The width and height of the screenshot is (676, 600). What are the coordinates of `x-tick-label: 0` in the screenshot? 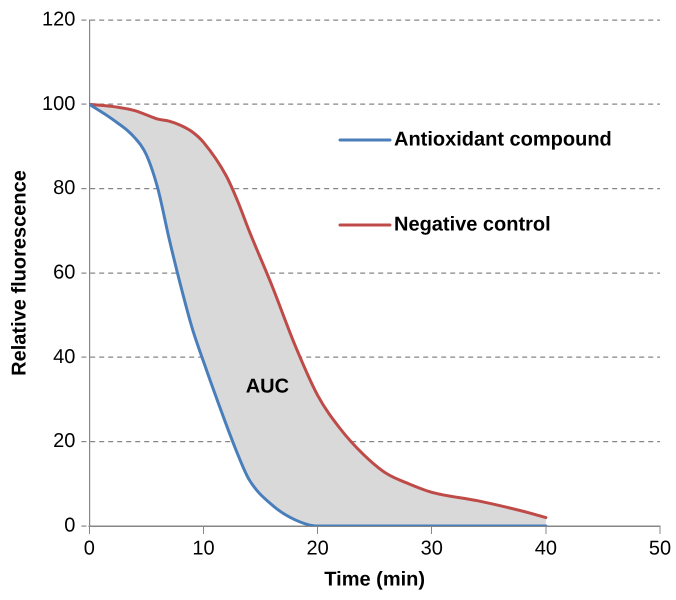 It's located at (89, 549).